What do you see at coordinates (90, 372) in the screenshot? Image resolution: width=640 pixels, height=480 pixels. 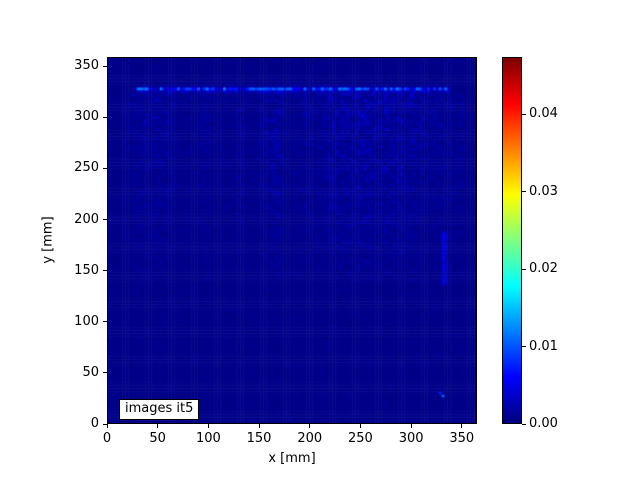 I see `y-tick-label: 50` at bounding box center [90, 372].